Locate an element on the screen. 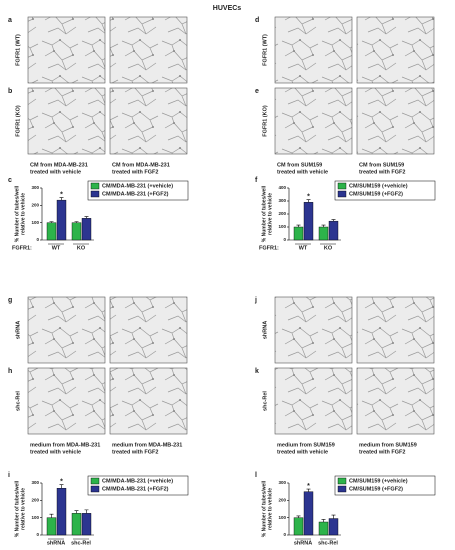 This screenshot has height=550, width=455. legend-label: CM/SUM159 (+FGF2) is located at coordinates (376, 194).